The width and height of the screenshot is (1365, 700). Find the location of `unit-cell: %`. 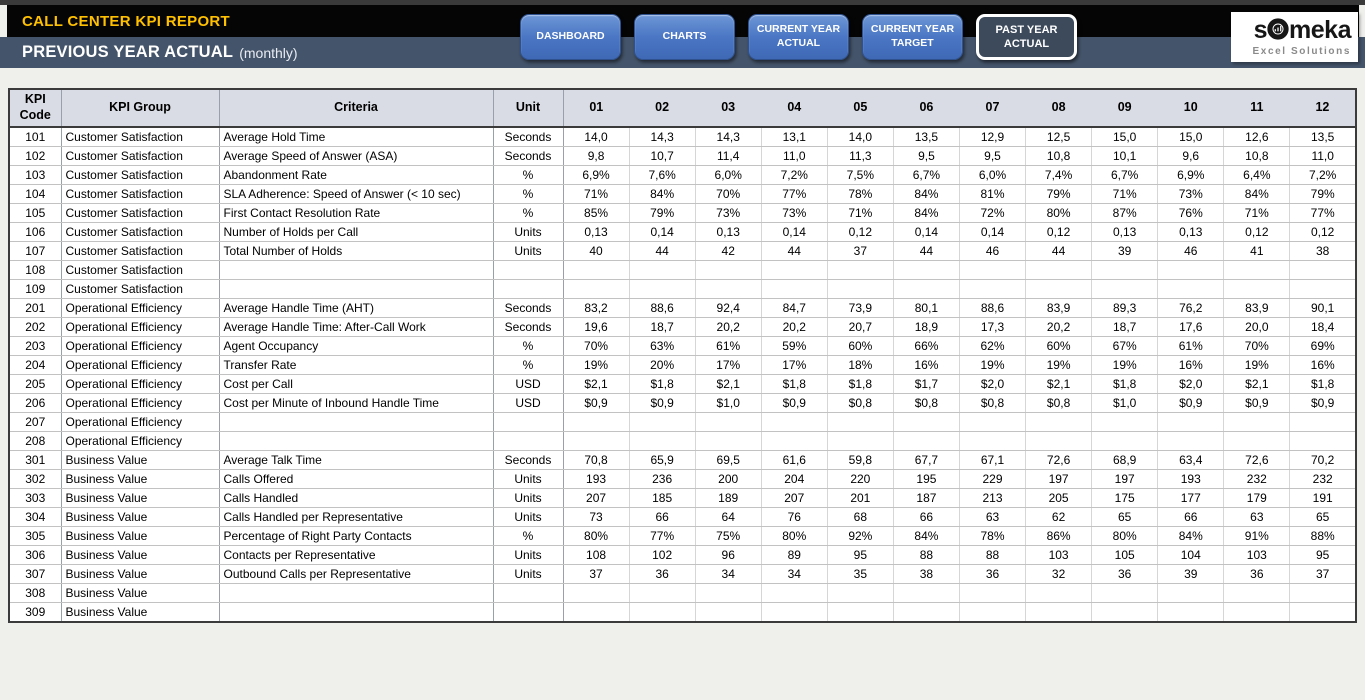

unit-cell: % is located at coordinates (528, 175).